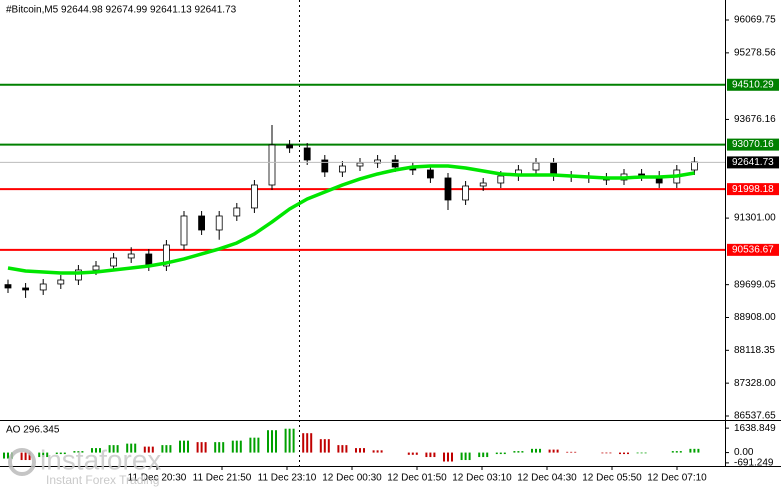 This screenshot has width=781, height=489. I want to click on level-label: 94510.29, so click(753, 84).